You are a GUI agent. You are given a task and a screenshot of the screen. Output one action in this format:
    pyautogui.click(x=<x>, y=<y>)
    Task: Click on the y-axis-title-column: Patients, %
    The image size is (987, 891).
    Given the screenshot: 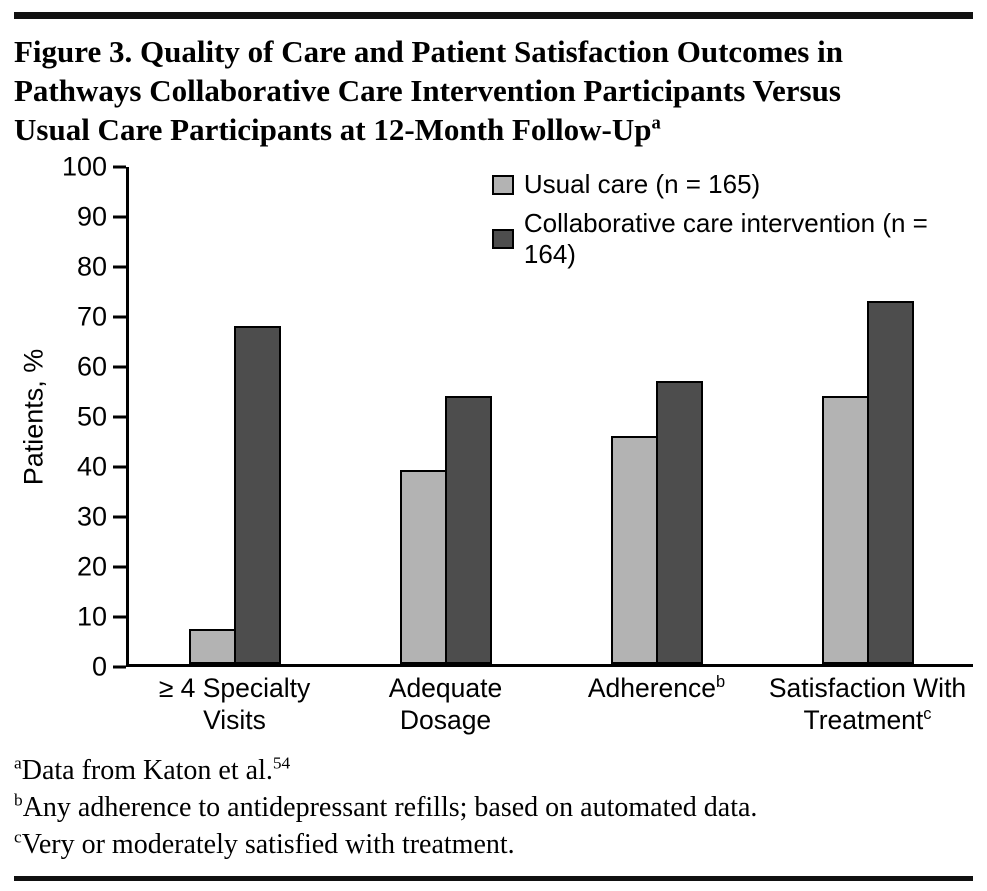 What is the action you would take?
    pyautogui.click(x=34, y=417)
    